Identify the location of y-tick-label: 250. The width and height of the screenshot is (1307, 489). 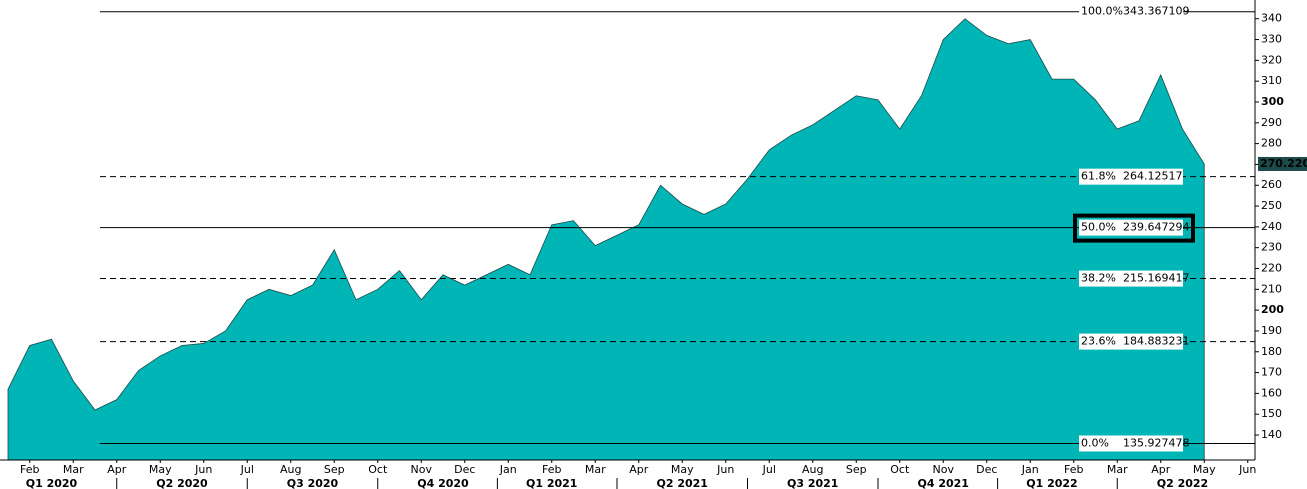
(1271, 205).